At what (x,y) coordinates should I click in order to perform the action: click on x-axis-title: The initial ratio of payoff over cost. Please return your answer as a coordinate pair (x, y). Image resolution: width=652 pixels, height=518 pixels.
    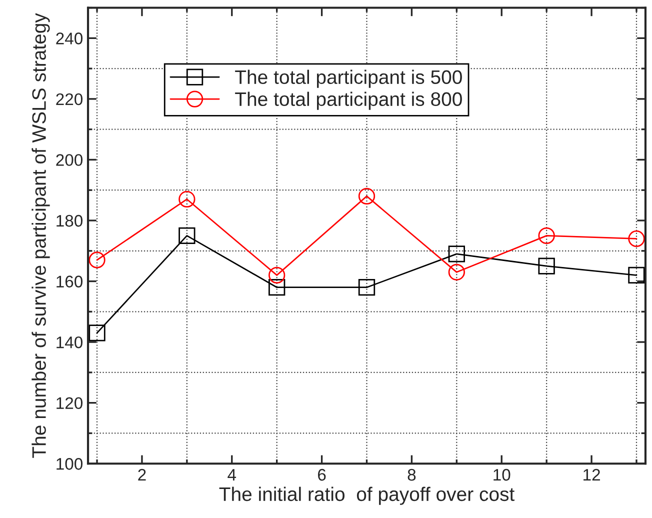
    Looking at the image, I should click on (367, 495).